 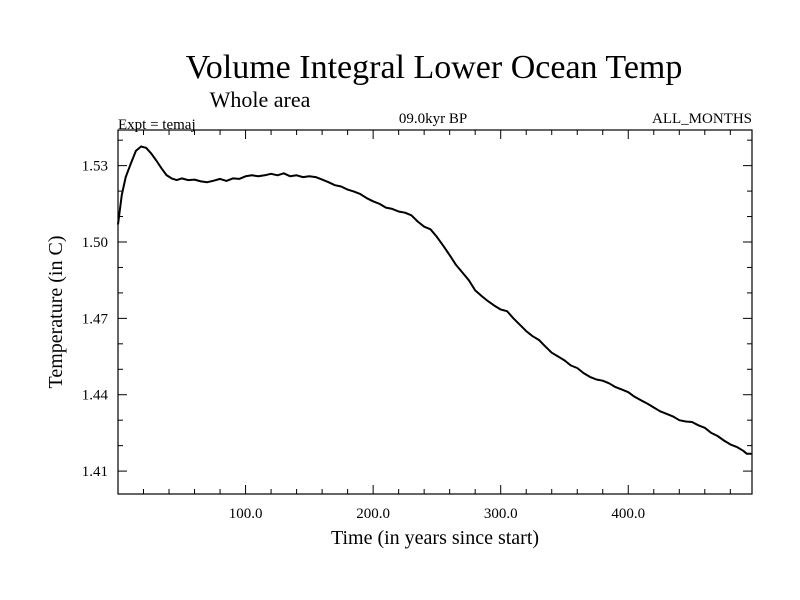 I want to click on x-tick-label: 100.0, so click(x=246, y=514).